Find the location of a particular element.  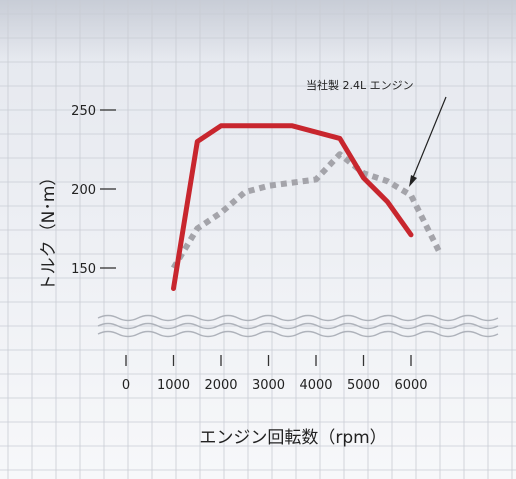

y-axis-ticks: 150 200 250 is located at coordinates (93, 190).